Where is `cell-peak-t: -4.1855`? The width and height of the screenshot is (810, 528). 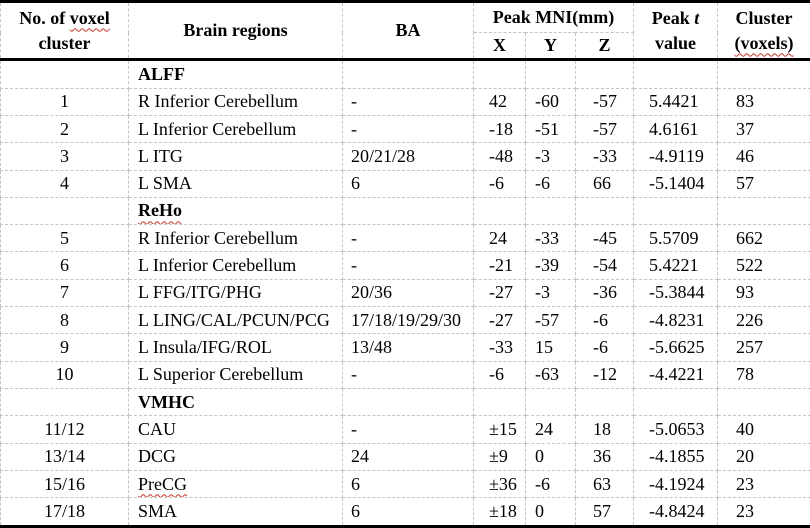
cell-peak-t: -4.1855 is located at coordinates (676, 456).